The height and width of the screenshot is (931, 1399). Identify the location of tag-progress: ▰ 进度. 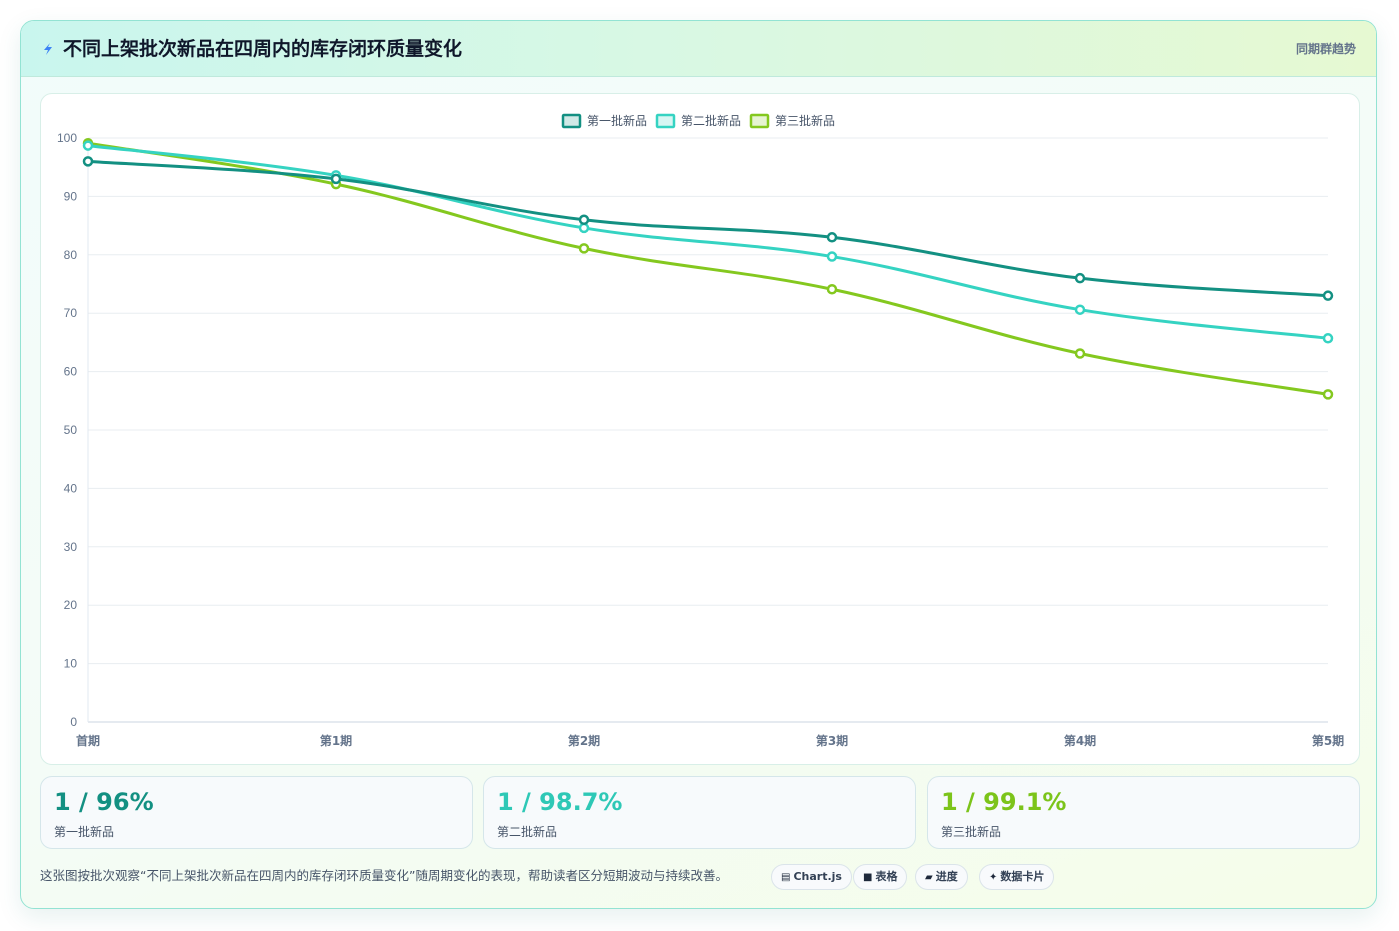
(941, 877).